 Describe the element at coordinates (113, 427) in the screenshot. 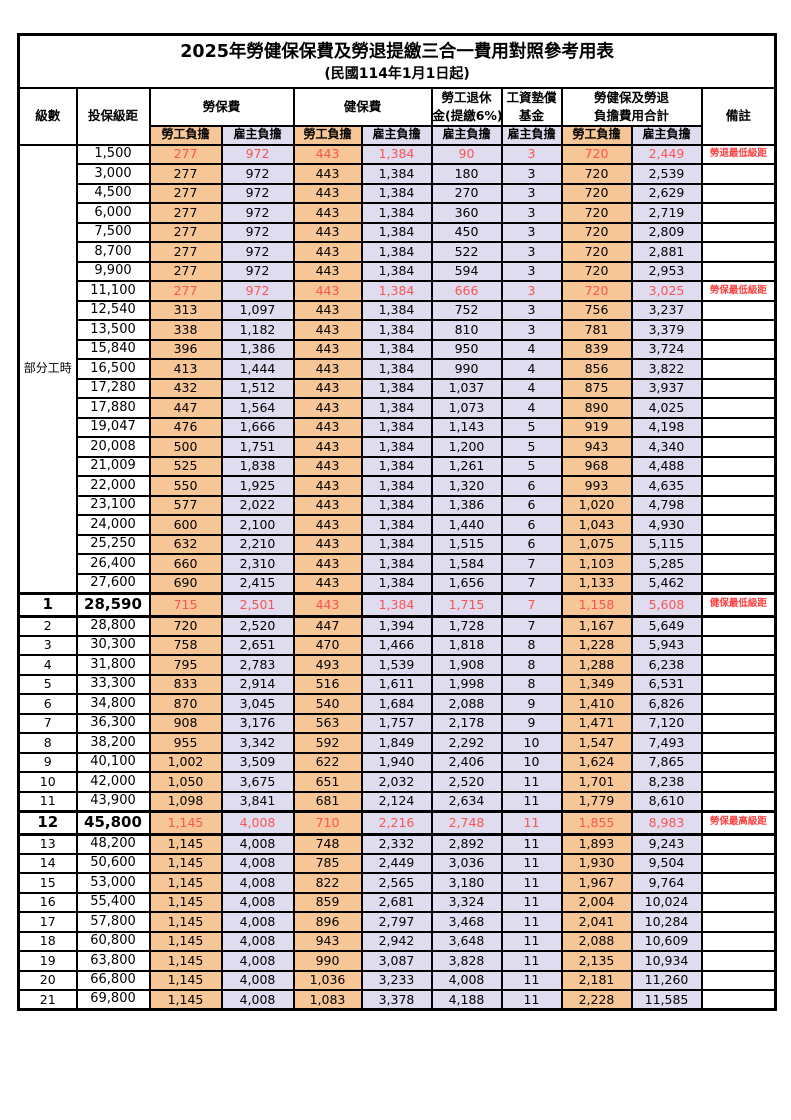

I see `bracket-cell: 19,047` at that location.